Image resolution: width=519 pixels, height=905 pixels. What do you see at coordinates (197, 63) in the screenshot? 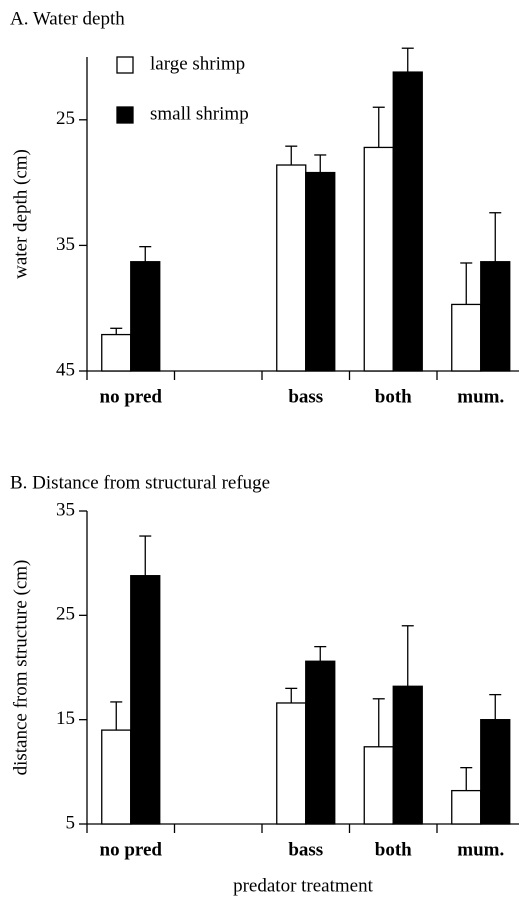
I see `legend-label: large shrimp` at bounding box center [197, 63].